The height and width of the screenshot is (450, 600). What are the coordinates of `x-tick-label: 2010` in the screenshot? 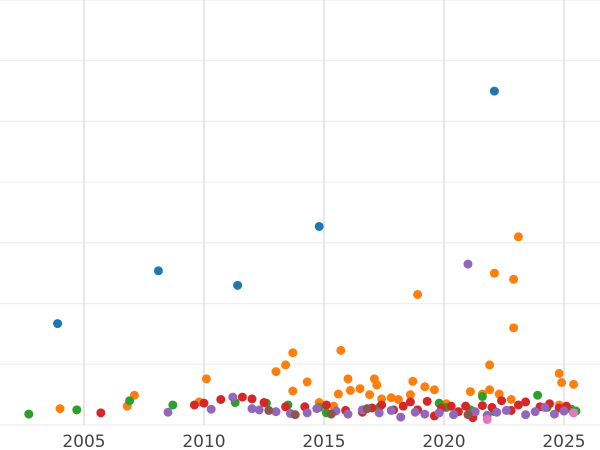 It's located at (203, 441).